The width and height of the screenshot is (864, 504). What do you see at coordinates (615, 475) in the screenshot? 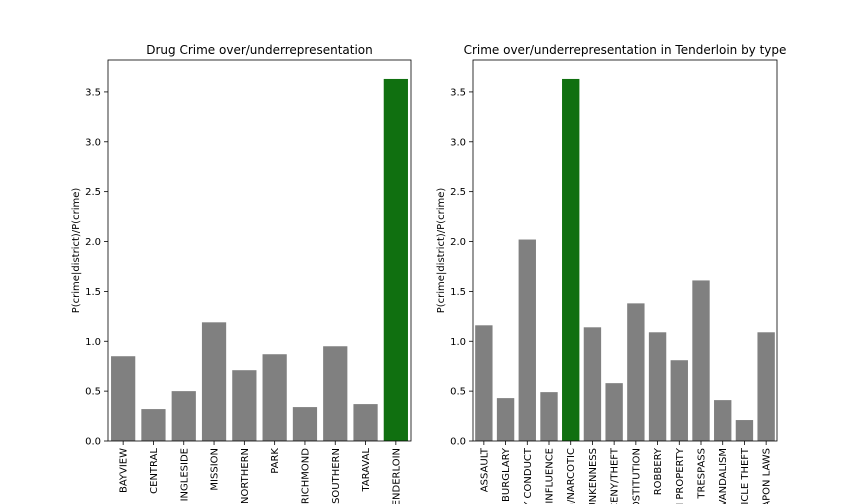
I see `x-tick-label: LARCENY/THEFT` at bounding box center [615, 475].